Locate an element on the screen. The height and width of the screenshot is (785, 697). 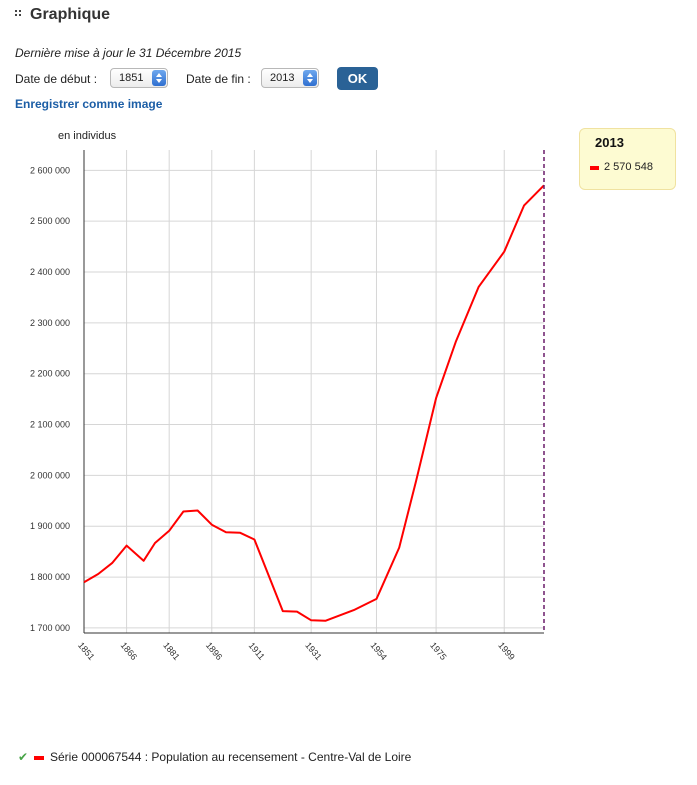
x-tick-label: 1881 is located at coordinates (171, 651).